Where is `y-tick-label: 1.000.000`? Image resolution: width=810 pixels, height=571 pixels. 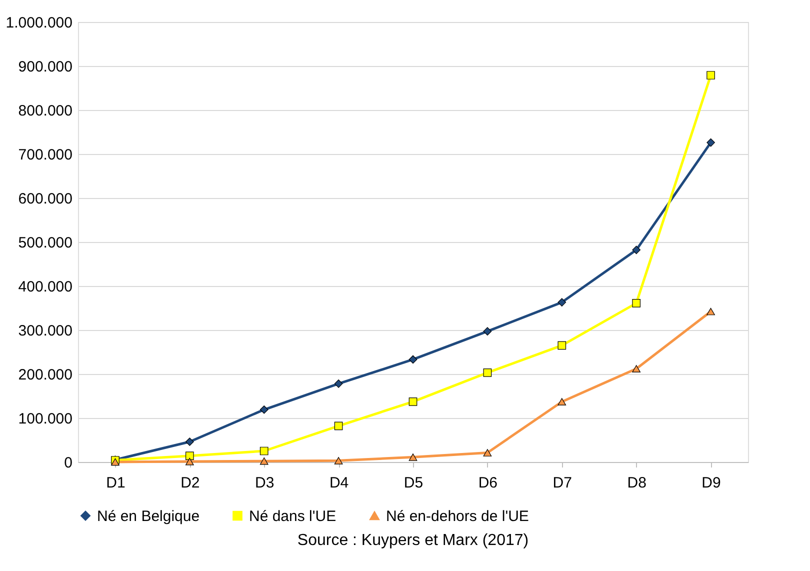
y-tick-label: 1.000.000 is located at coordinates (39, 23).